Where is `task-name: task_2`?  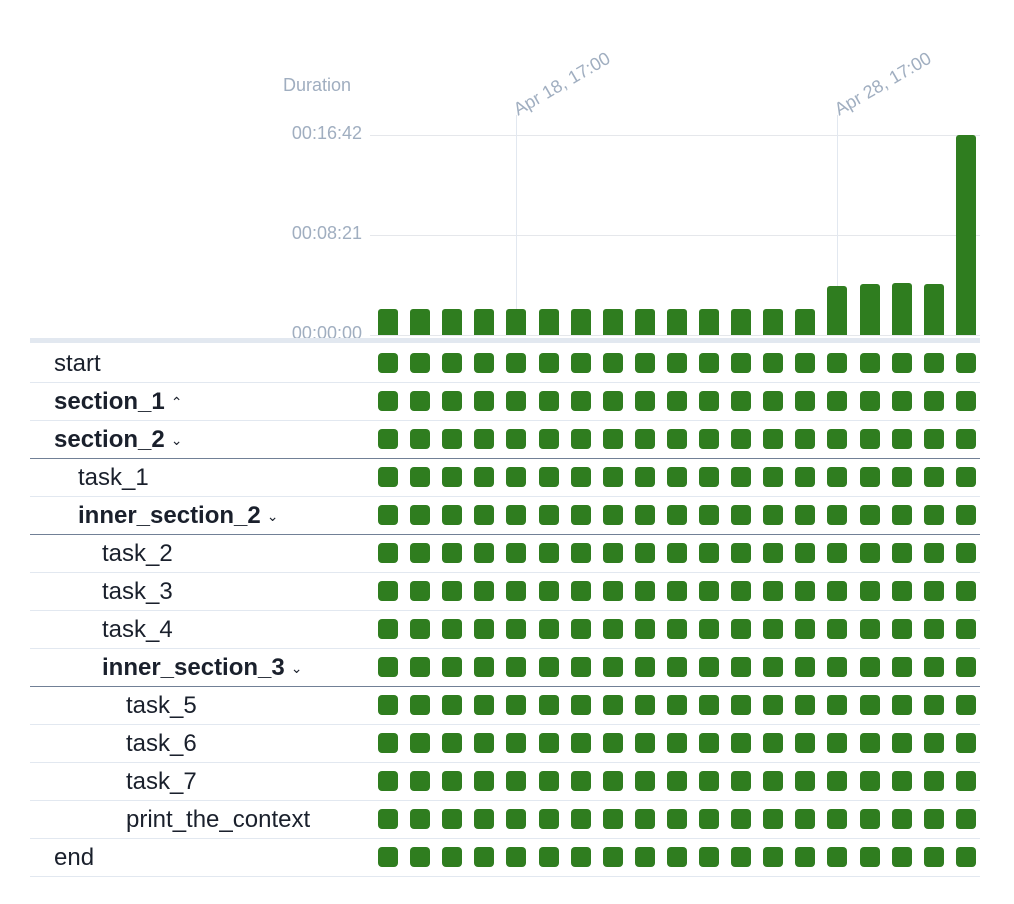
task-name: task_2 is located at coordinates (137, 553).